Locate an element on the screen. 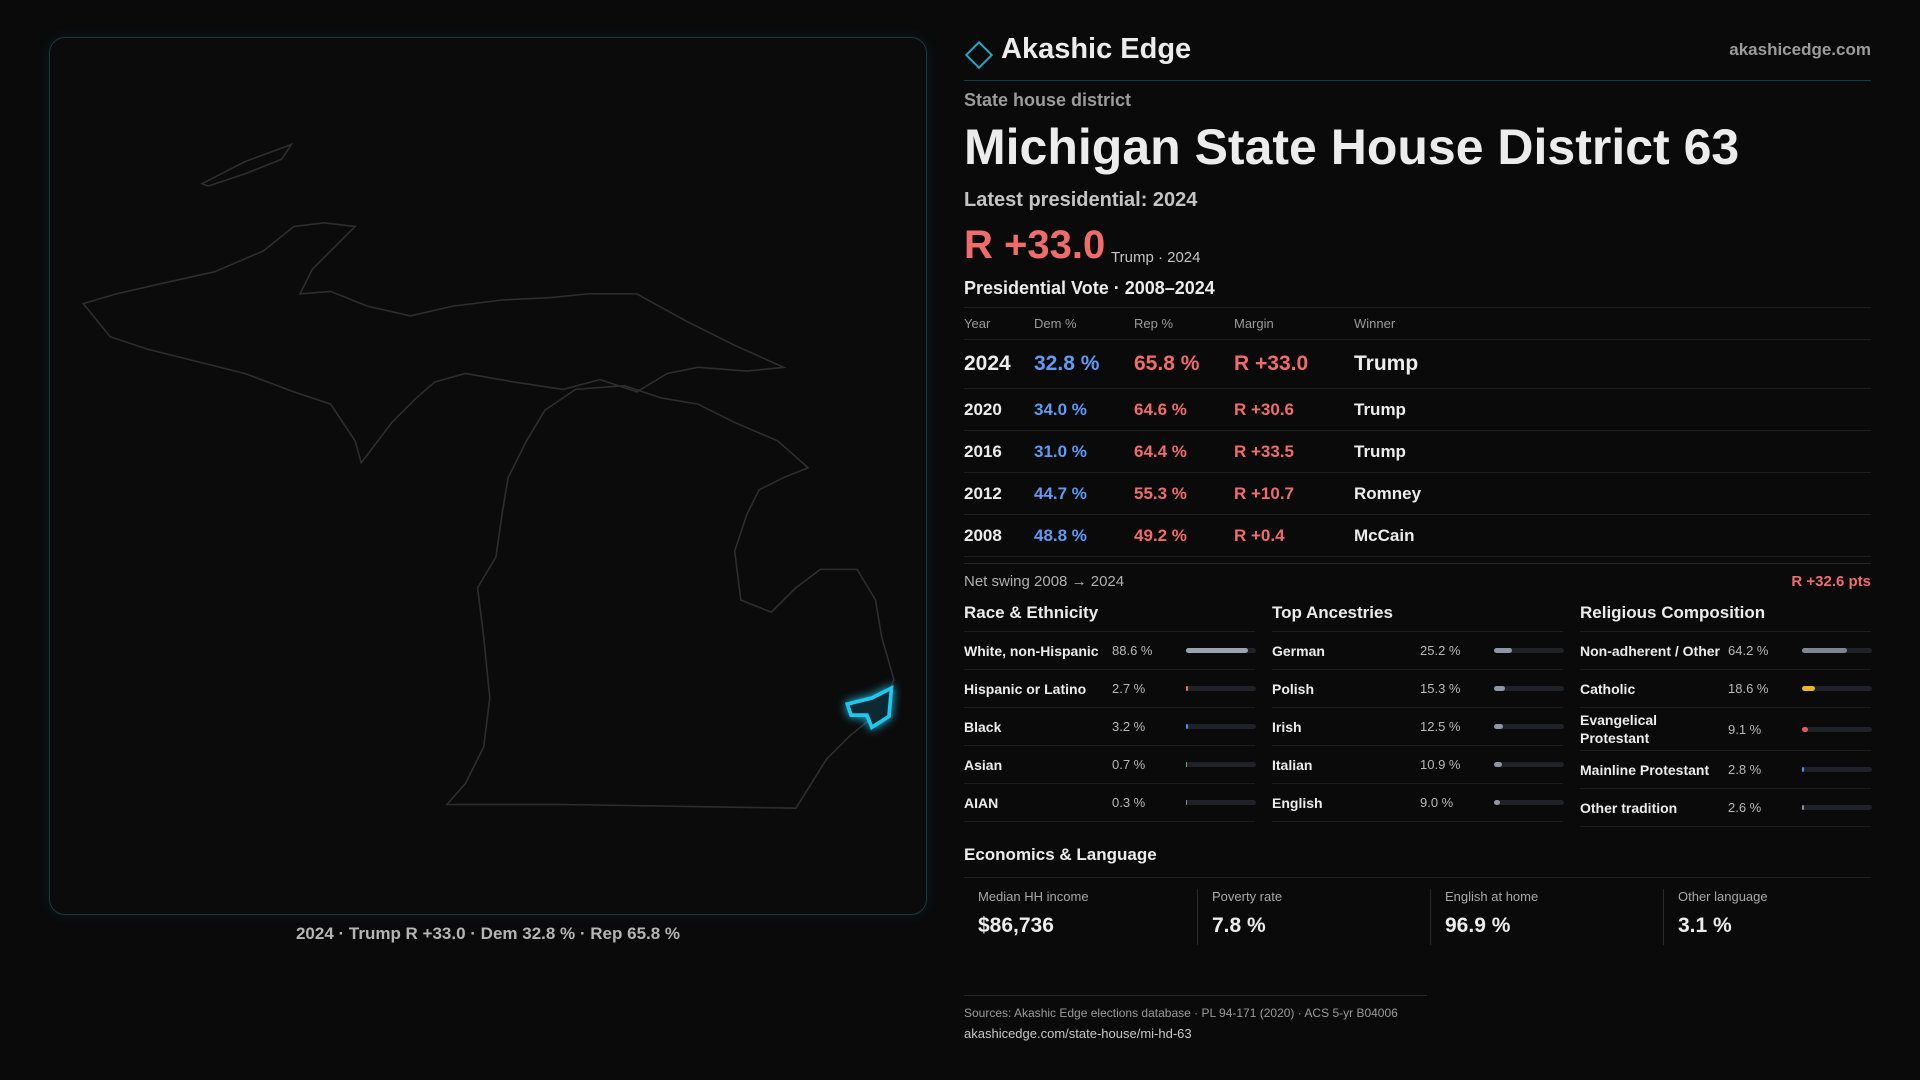 The image size is (1920, 1080). row-label: Black is located at coordinates (983, 726).